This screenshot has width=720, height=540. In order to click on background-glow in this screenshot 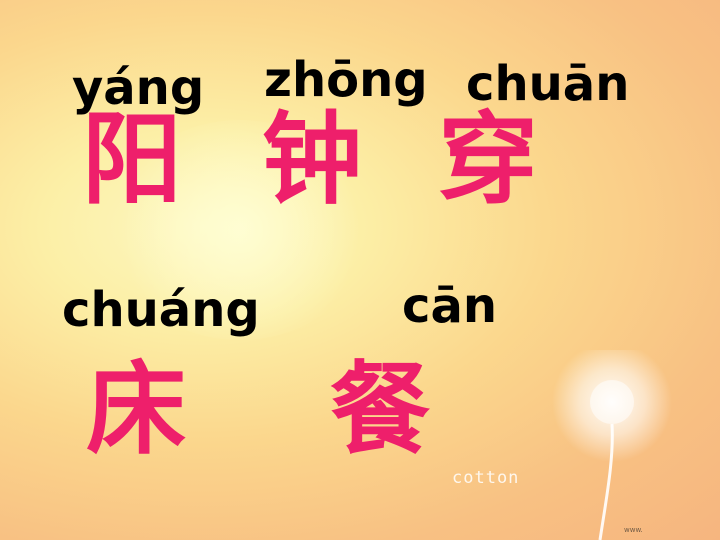, I will do `click(240, 230)`.